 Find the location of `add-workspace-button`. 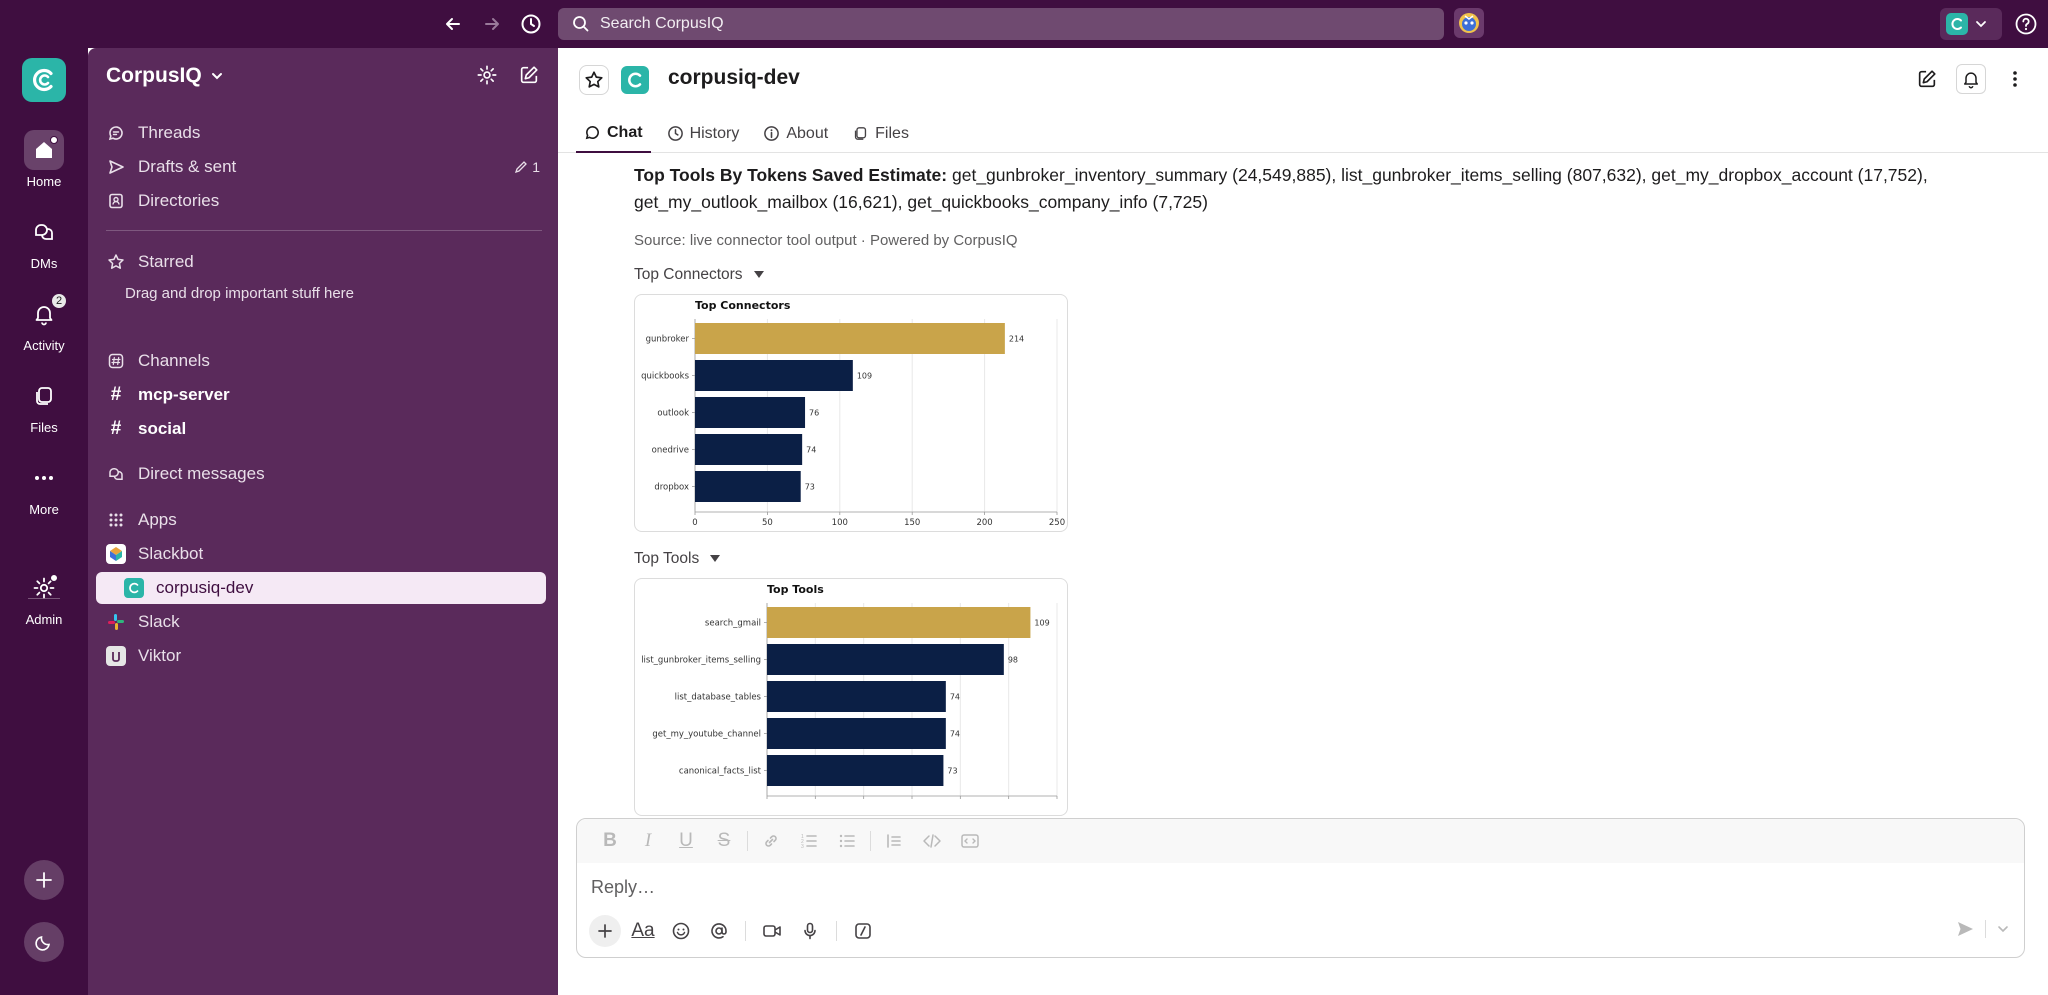

add-workspace-button is located at coordinates (44, 880).